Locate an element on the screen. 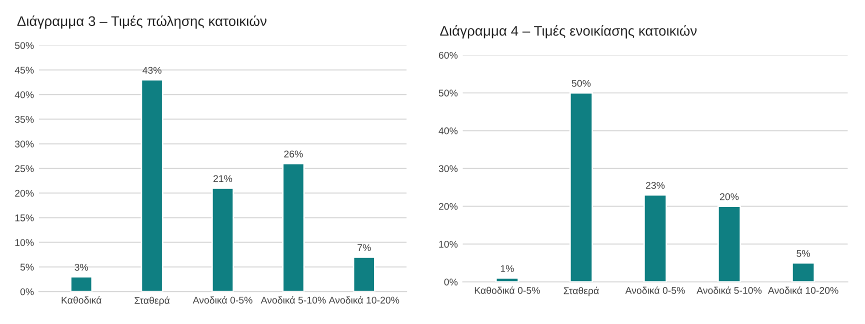 This screenshot has width=865, height=324. chart-title: Διάγραμμα 4 – Τιμές ενοικίασης κατοικιών is located at coordinates (568, 32).